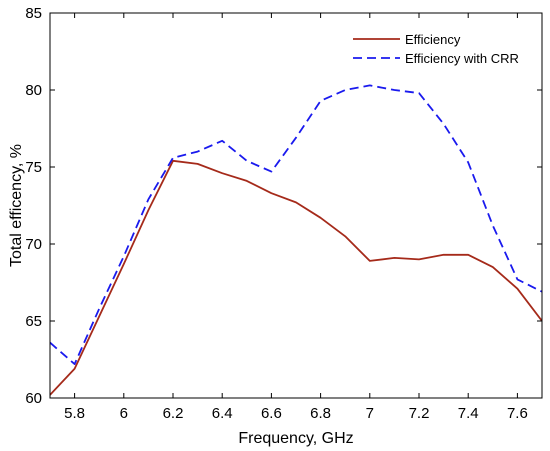  What do you see at coordinates (433, 39) in the screenshot?
I see `legend-label-efficiency: Efficiency` at bounding box center [433, 39].